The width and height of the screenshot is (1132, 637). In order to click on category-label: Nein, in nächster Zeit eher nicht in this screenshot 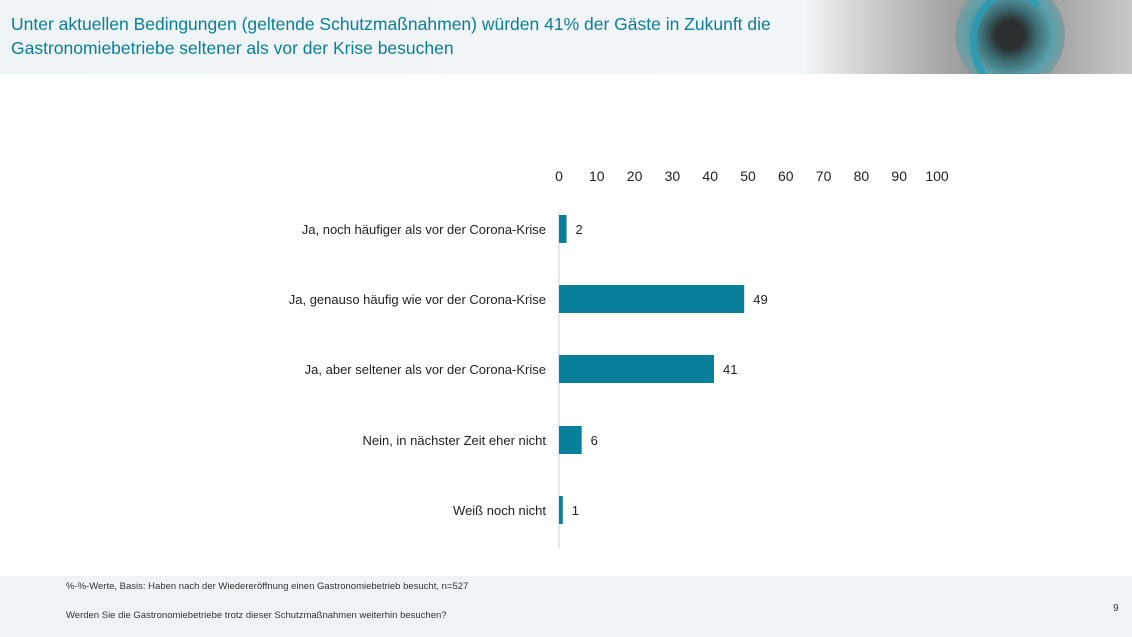, I will do `click(454, 440)`.